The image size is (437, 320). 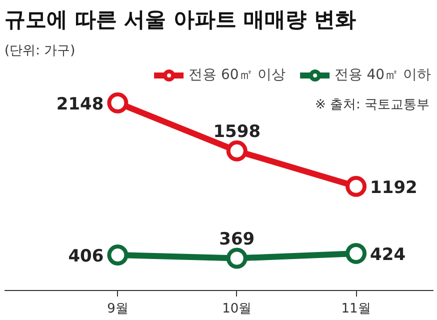 What do you see at coordinates (356, 309) in the screenshot?
I see `x-tick-label: 11월` at bounding box center [356, 309].